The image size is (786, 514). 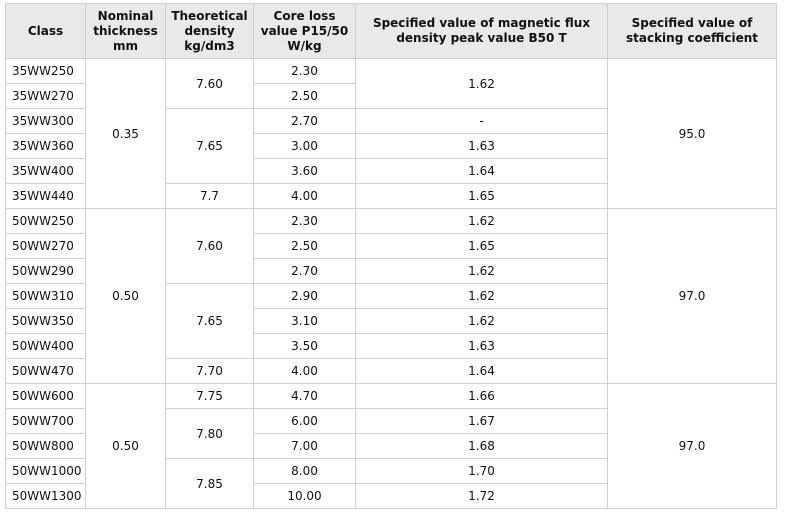 What do you see at coordinates (304, 171) in the screenshot?
I see `value-cell: 3.60` at bounding box center [304, 171].